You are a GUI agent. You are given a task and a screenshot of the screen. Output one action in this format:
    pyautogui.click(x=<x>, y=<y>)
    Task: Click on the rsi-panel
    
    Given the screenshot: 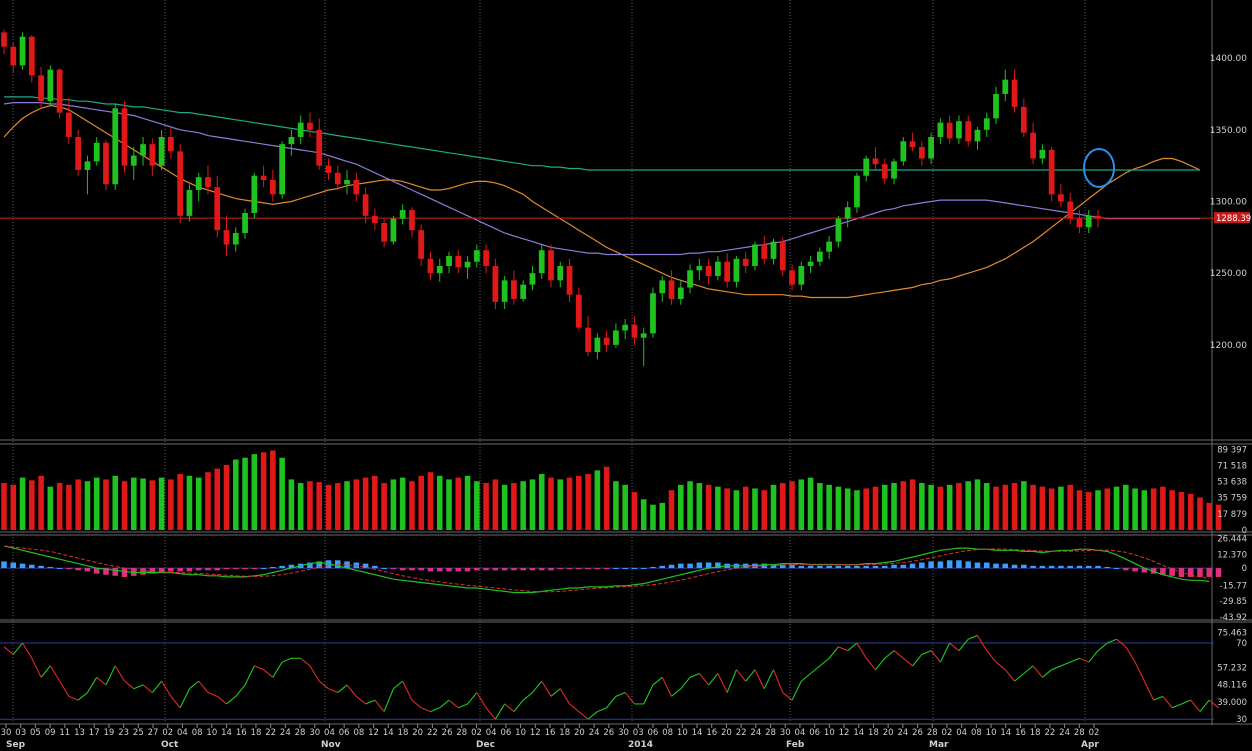 What is the action you would take?
    pyautogui.click(x=609, y=677)
    